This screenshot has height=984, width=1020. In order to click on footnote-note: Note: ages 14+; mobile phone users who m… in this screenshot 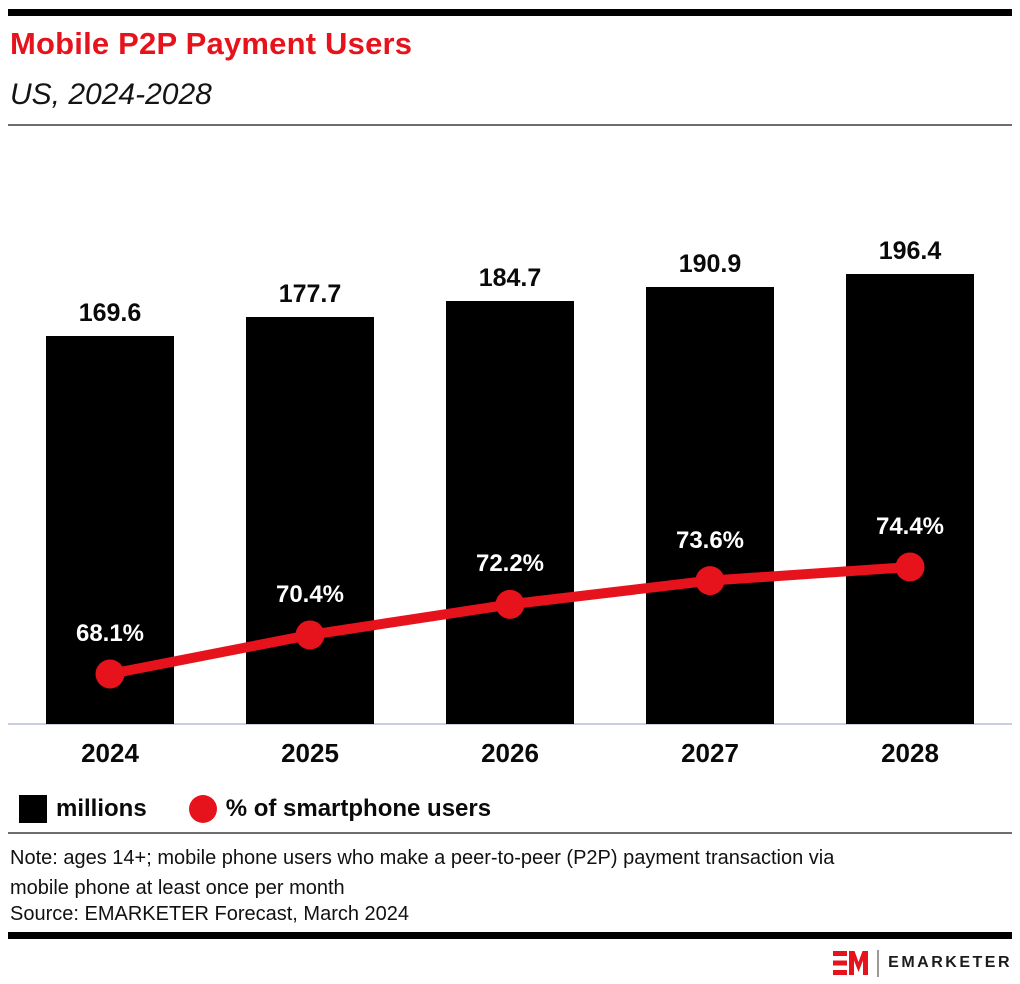, I will do `click(422, 873)`.